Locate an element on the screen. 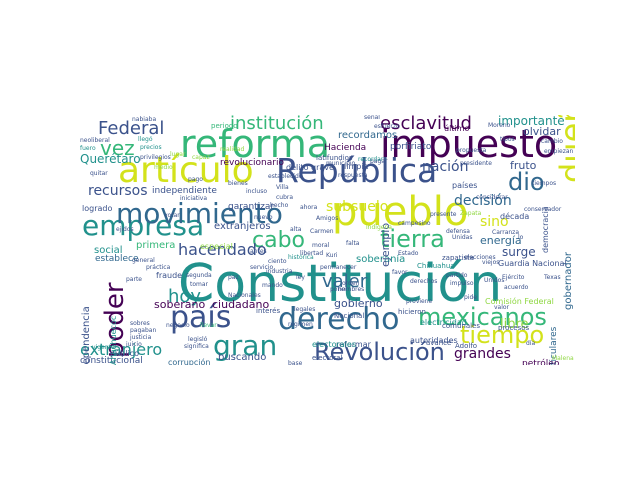 This screenshot has height=480, width=640. word-18: vez is located at coordinates (117, 148).